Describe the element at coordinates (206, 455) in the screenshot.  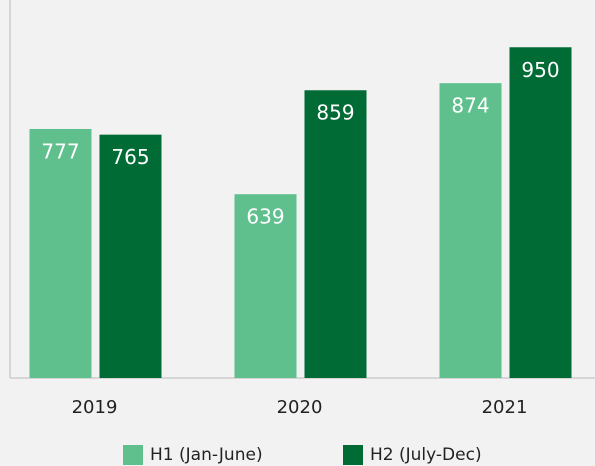
I see `legend-label: H1 (Jan-June)` at that location.